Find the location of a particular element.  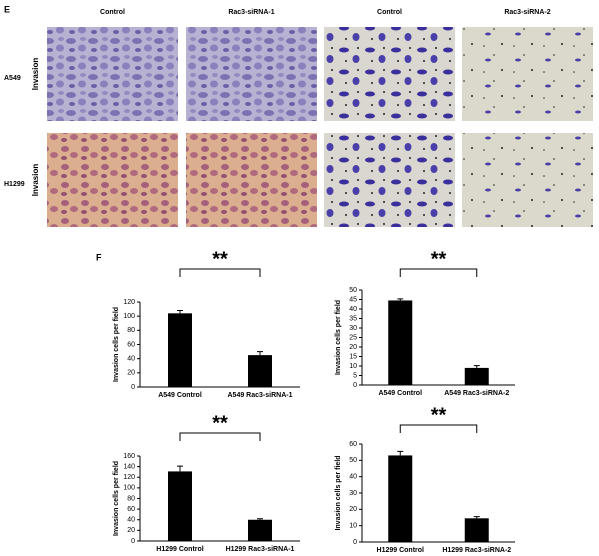

y-tick-label: 25 is located at coordinates (353, 337).